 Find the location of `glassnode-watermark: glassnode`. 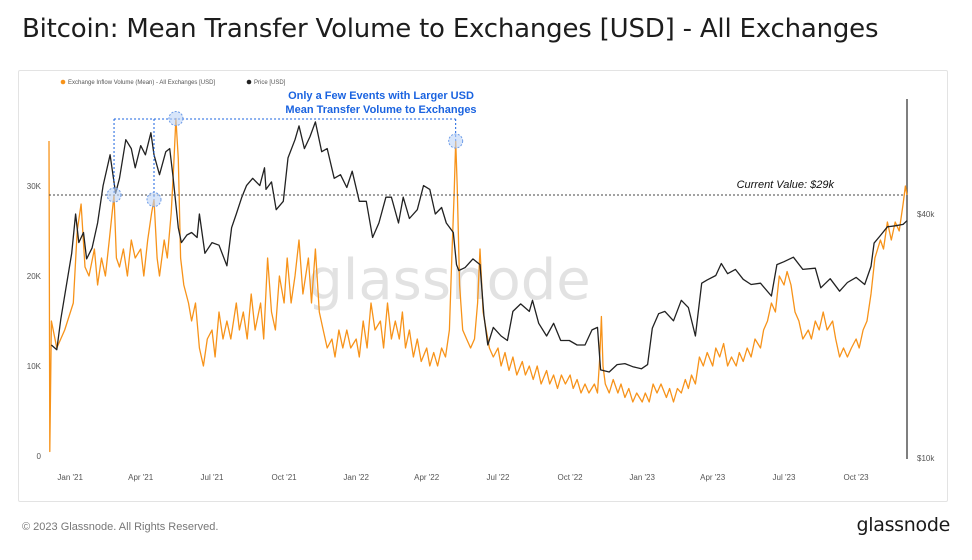

glassnode-watermark: glassnode is located at coordinates (449, 280).